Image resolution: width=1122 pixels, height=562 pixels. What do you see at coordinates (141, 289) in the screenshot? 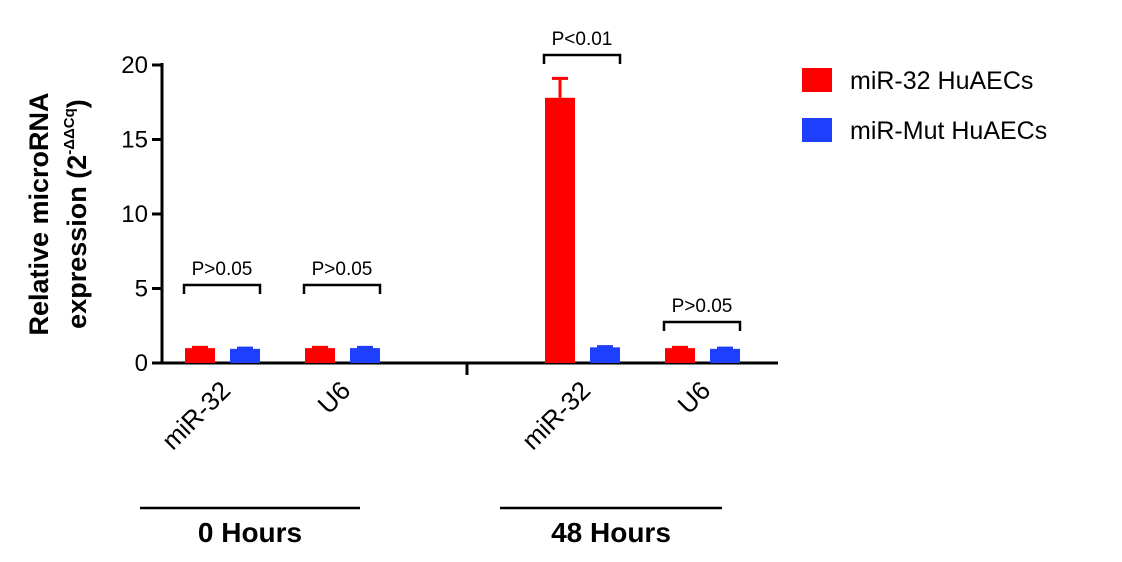
I see `y-tick-label: 5` at bounding box center [141, 289].